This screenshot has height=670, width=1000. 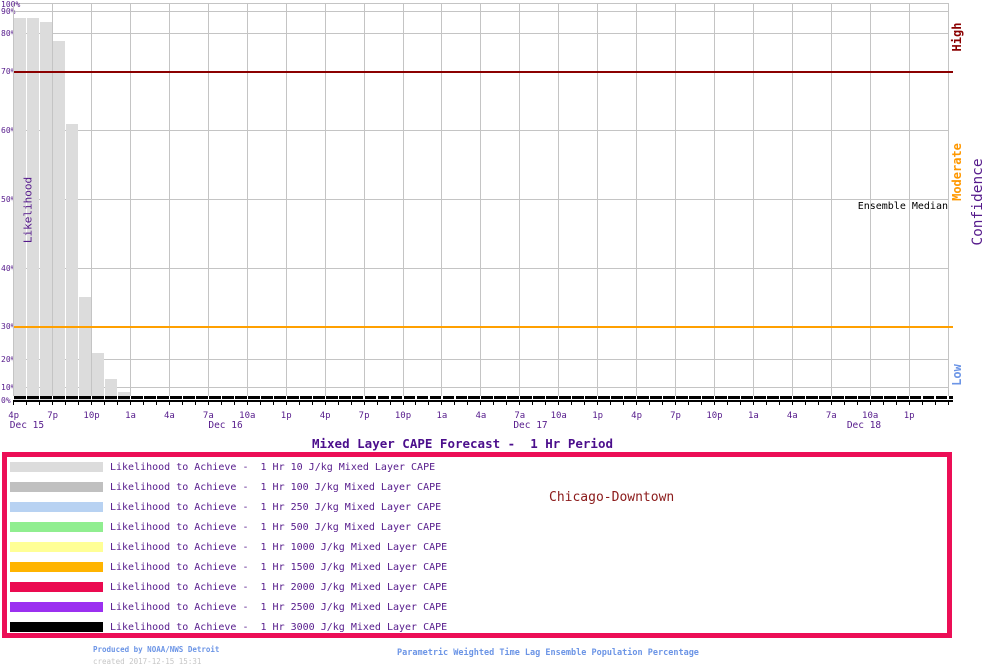 I want to click on y-tick-label: 60%, so click(x=8, y=130).